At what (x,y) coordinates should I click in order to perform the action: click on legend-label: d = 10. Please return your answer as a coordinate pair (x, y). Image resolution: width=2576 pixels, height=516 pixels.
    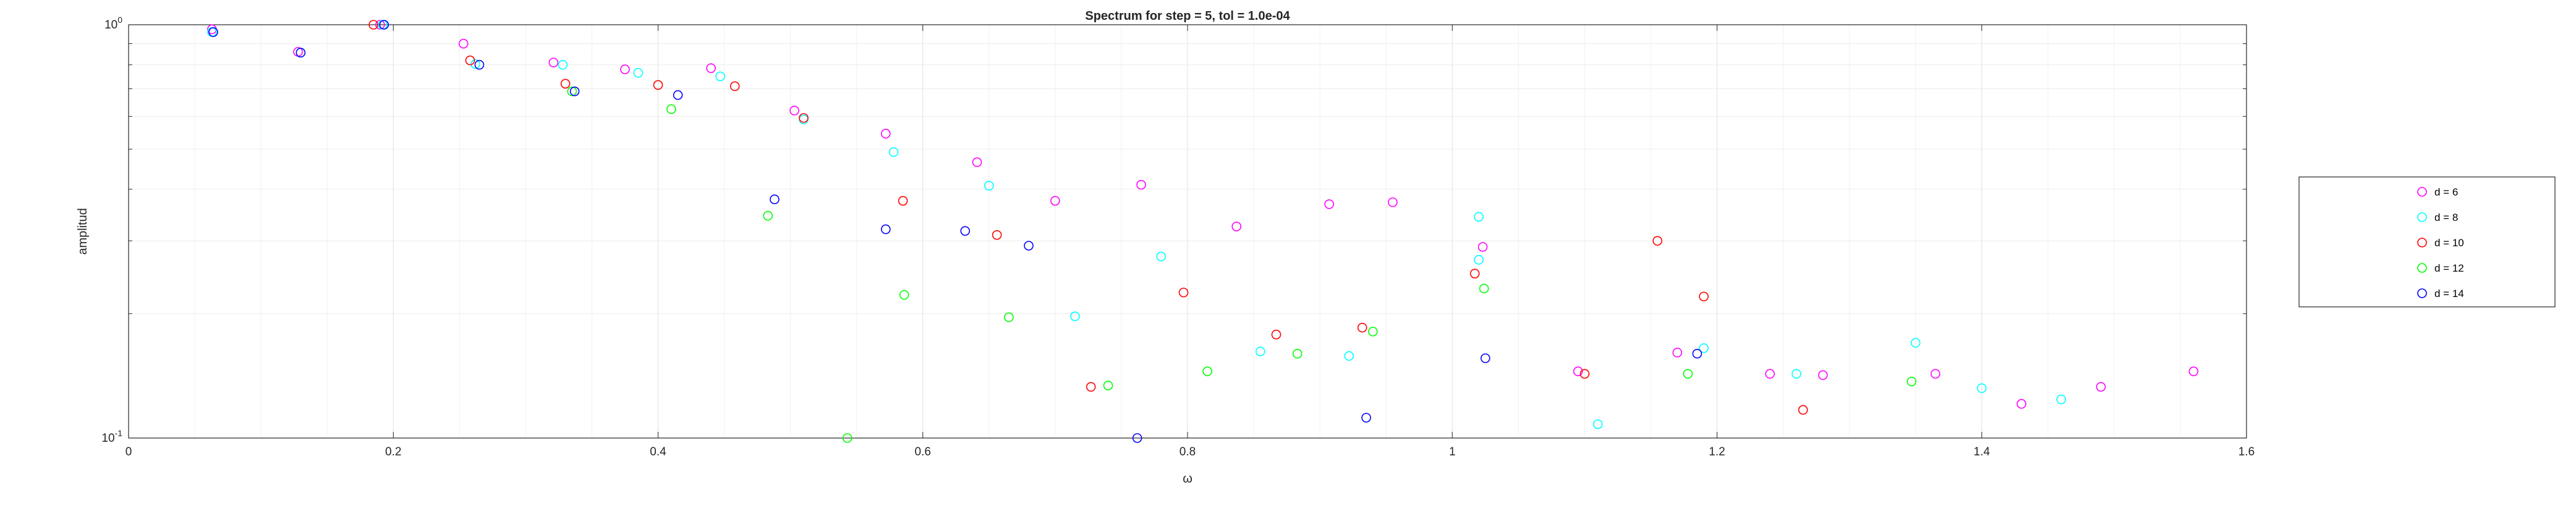
    Looking at the image, I should click on (2449, 243).